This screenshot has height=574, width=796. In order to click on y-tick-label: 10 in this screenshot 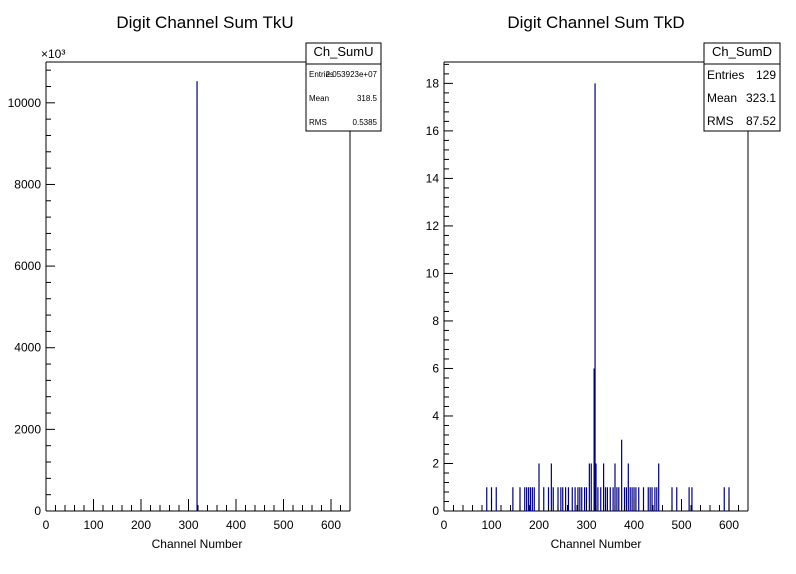, I will do `click(433, 273)`.